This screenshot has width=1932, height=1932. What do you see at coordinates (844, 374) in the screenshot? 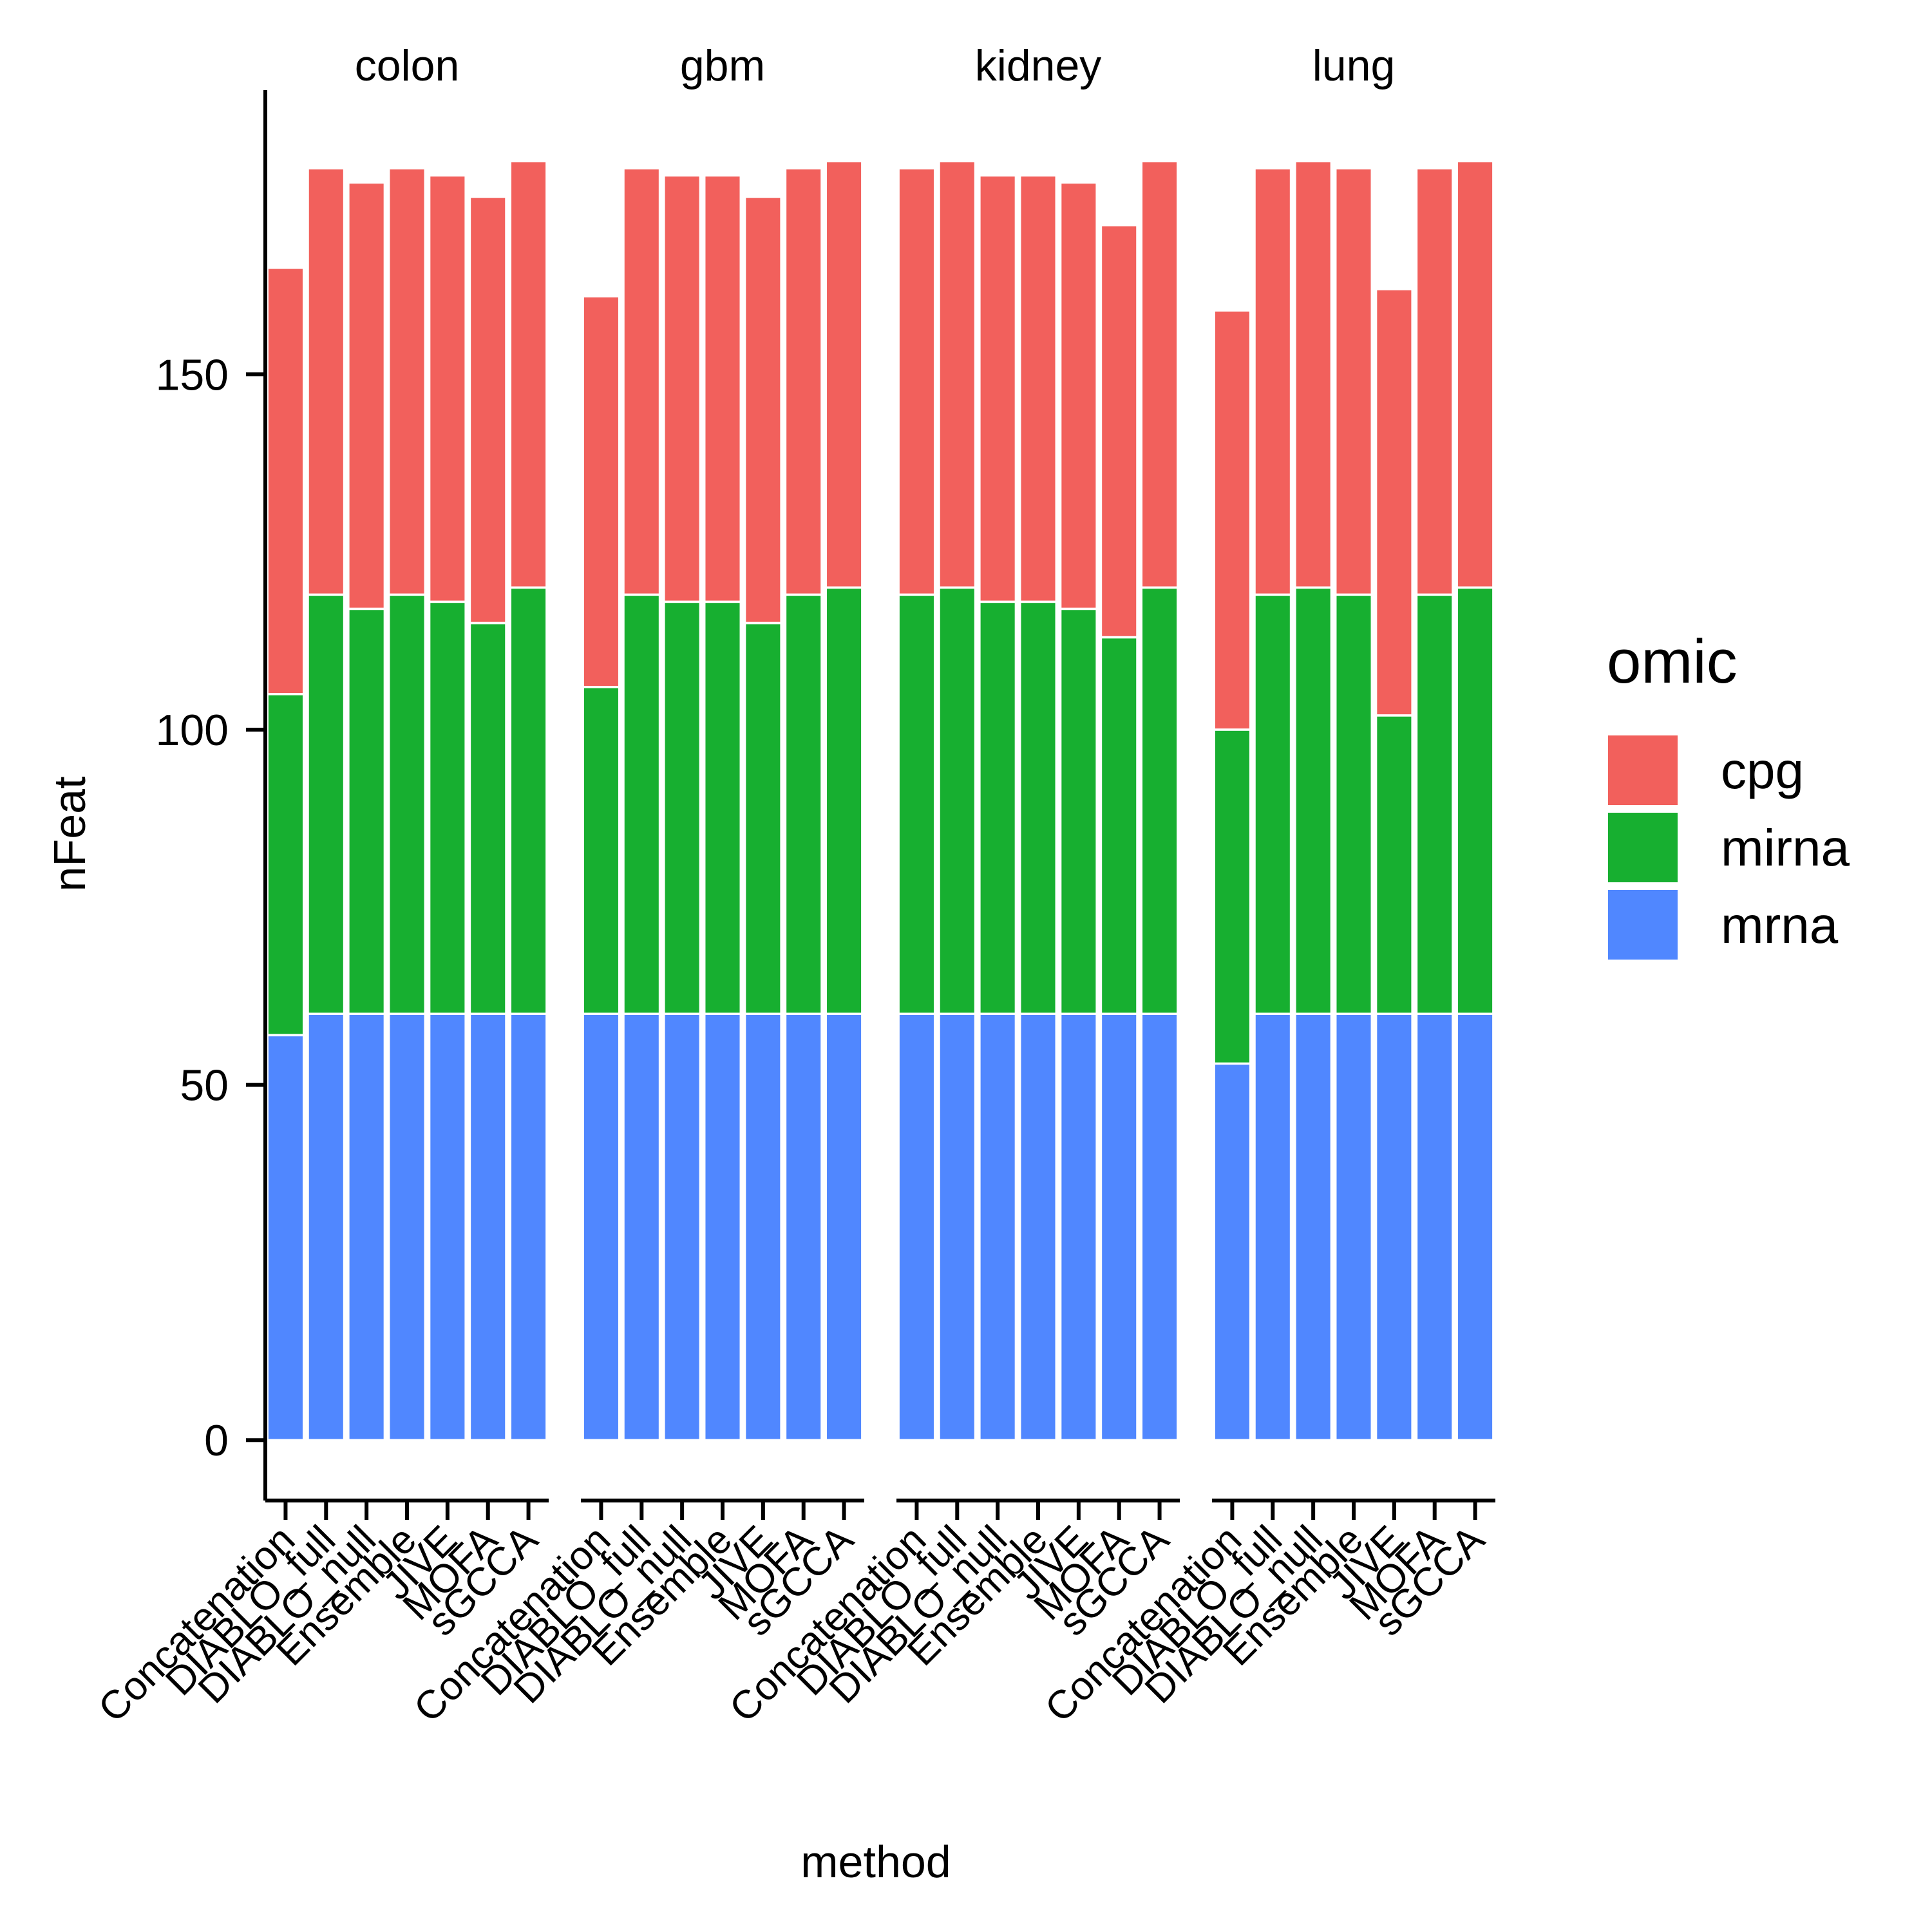
I see `bar-gbm-sGCCA-cpg` at bounding box center [844, 374].